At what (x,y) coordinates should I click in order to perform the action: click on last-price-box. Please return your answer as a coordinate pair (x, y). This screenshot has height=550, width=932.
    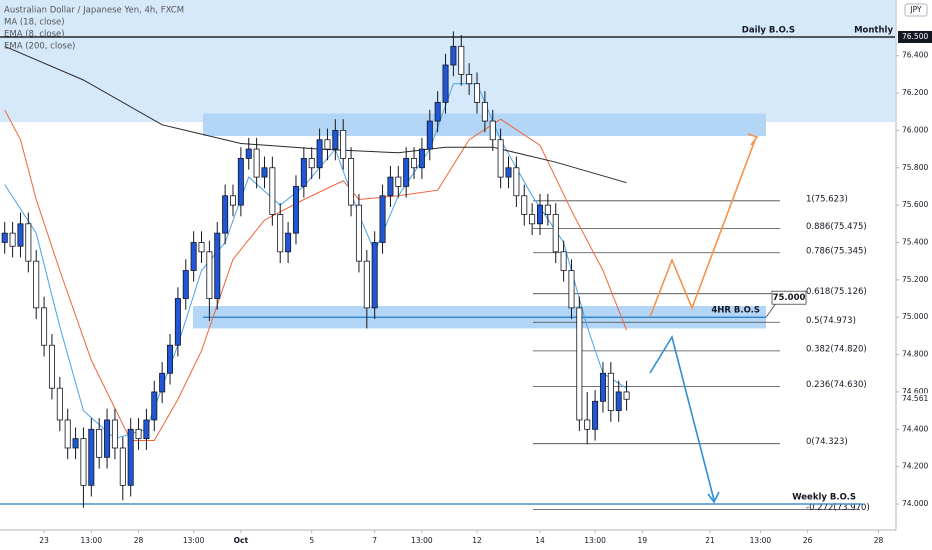
    Looking at the image, I should click on (915, 399).